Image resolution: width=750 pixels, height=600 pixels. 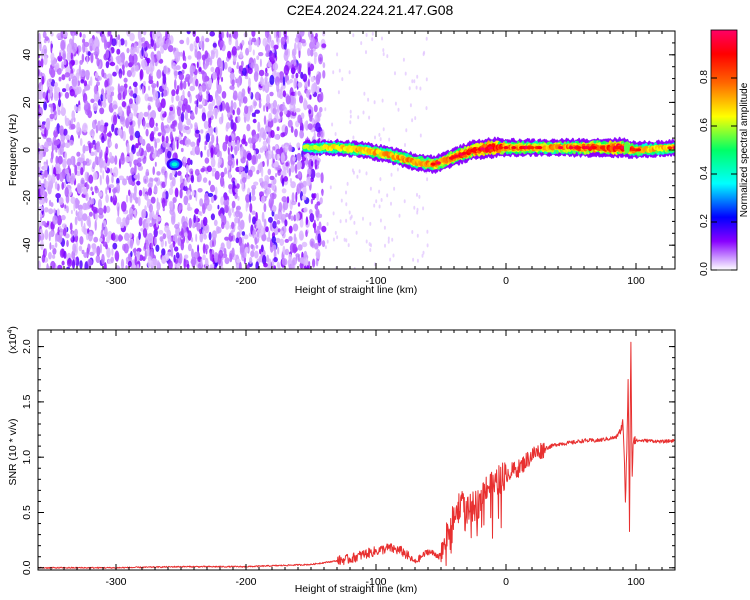 What do you see at coordinates (27, 197) in the screenshot?
I see `y-tick-label: -20` at bounding box center [27, 197].